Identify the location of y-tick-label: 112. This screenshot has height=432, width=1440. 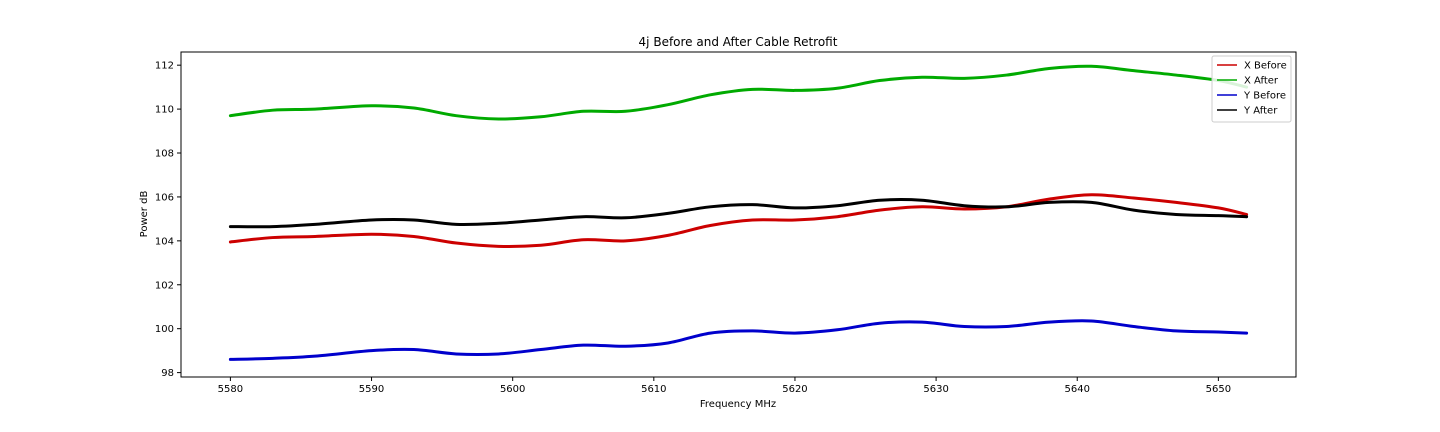
(164, 66).